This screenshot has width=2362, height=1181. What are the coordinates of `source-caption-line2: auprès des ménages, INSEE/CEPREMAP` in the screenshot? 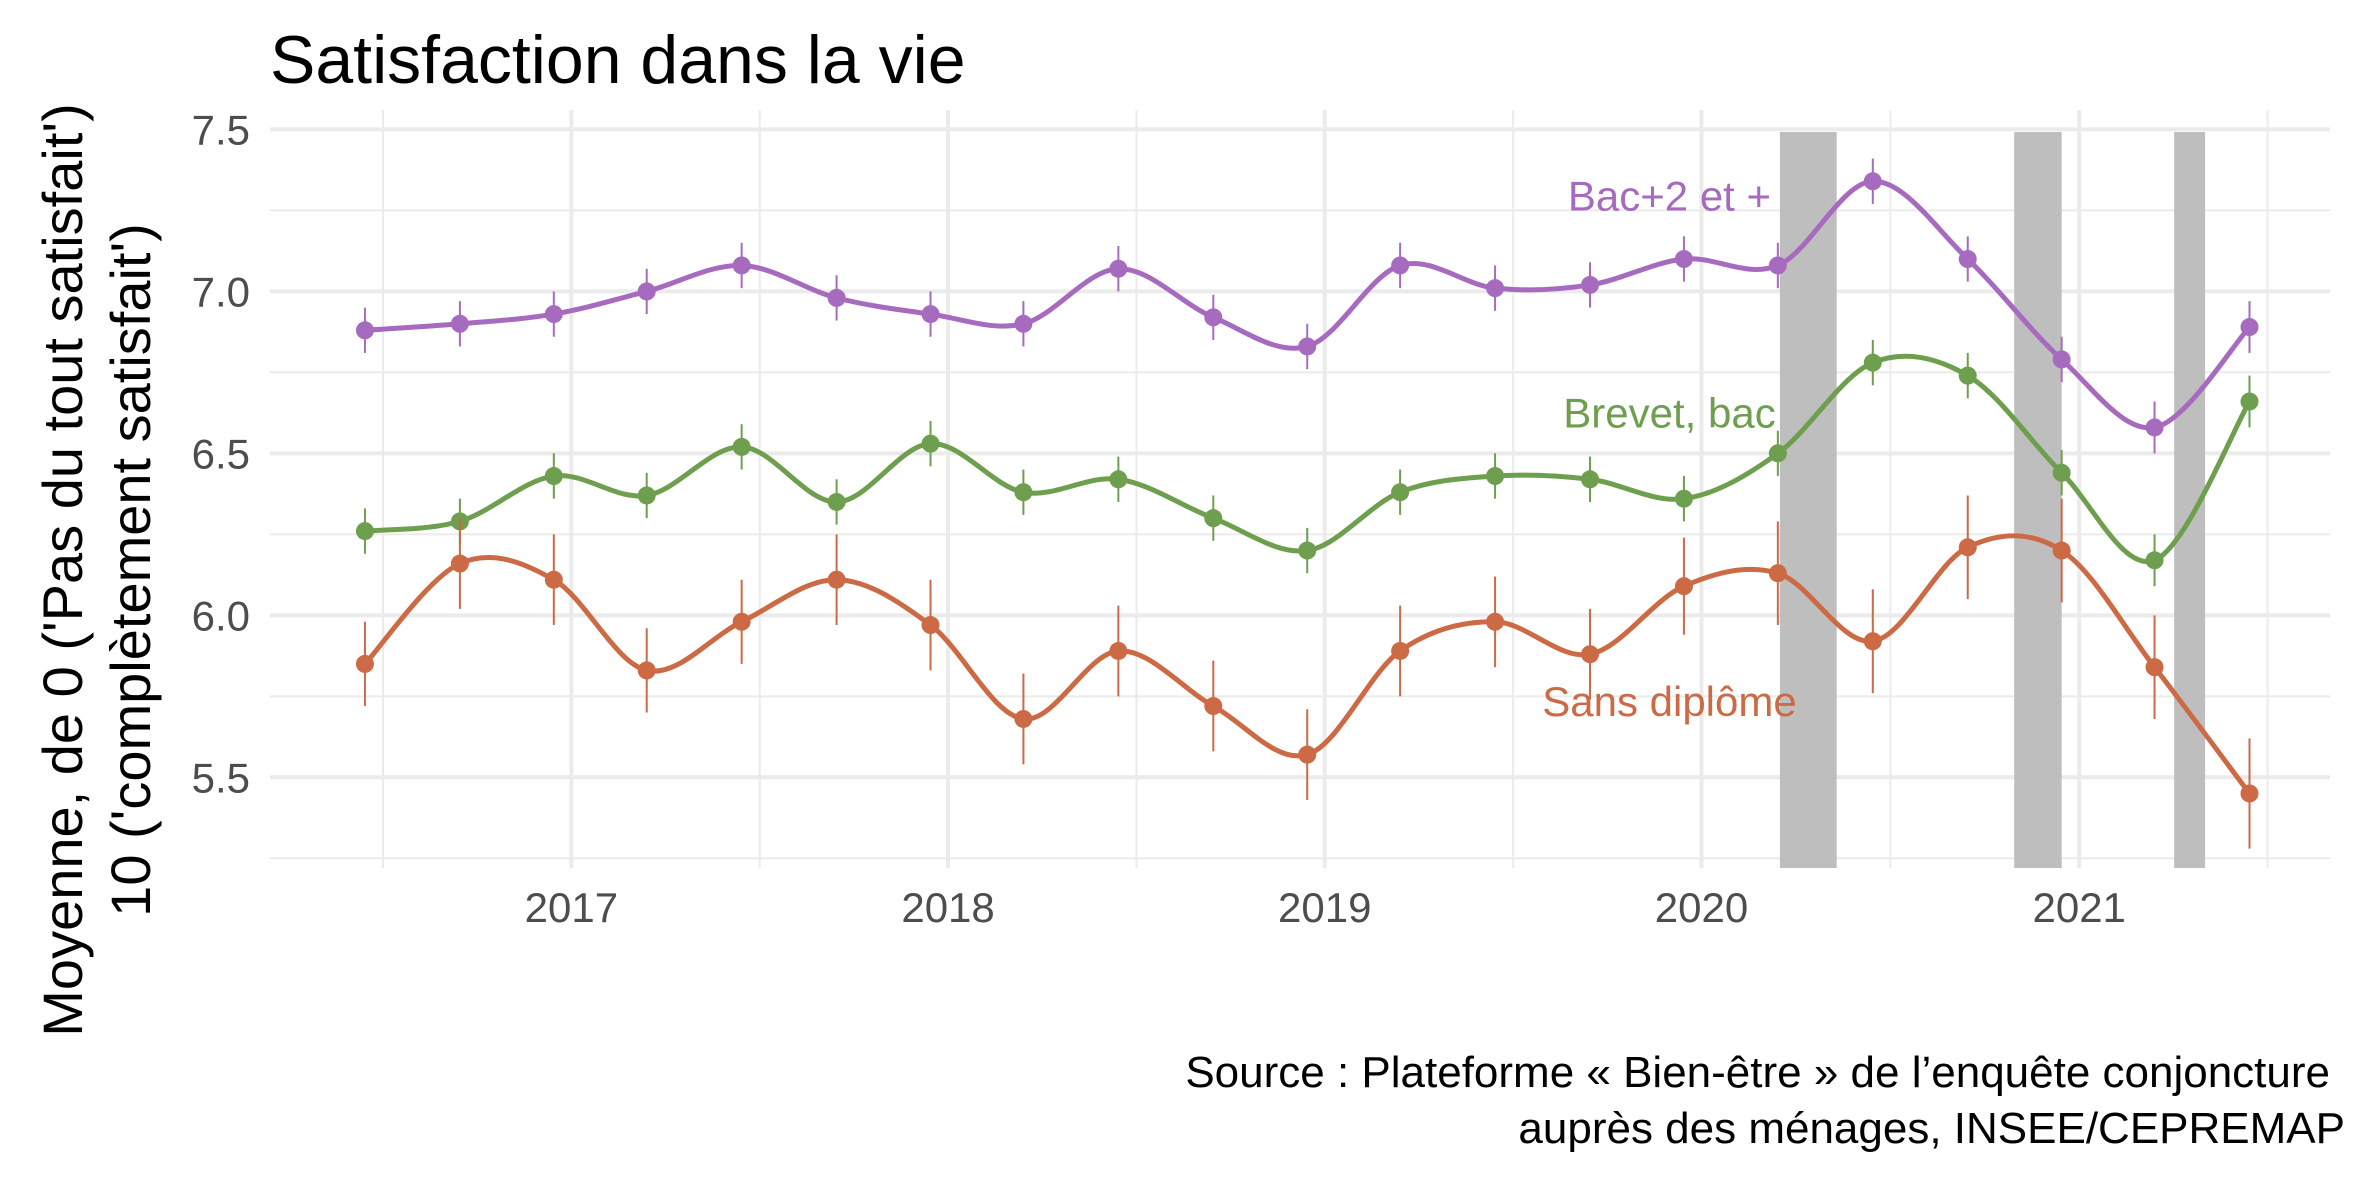 It's located at (1931, 1128).